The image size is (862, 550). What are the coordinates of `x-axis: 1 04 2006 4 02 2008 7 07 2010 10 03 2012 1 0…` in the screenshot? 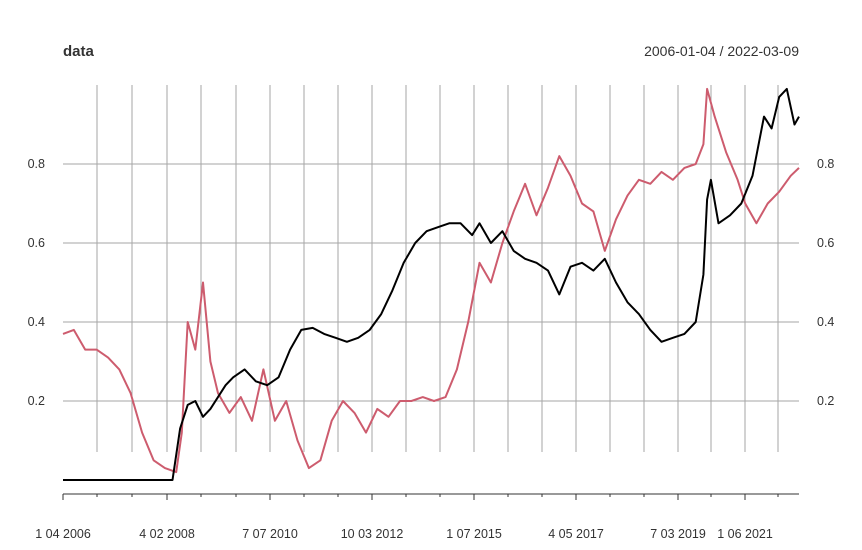 It's located at (417, 517).